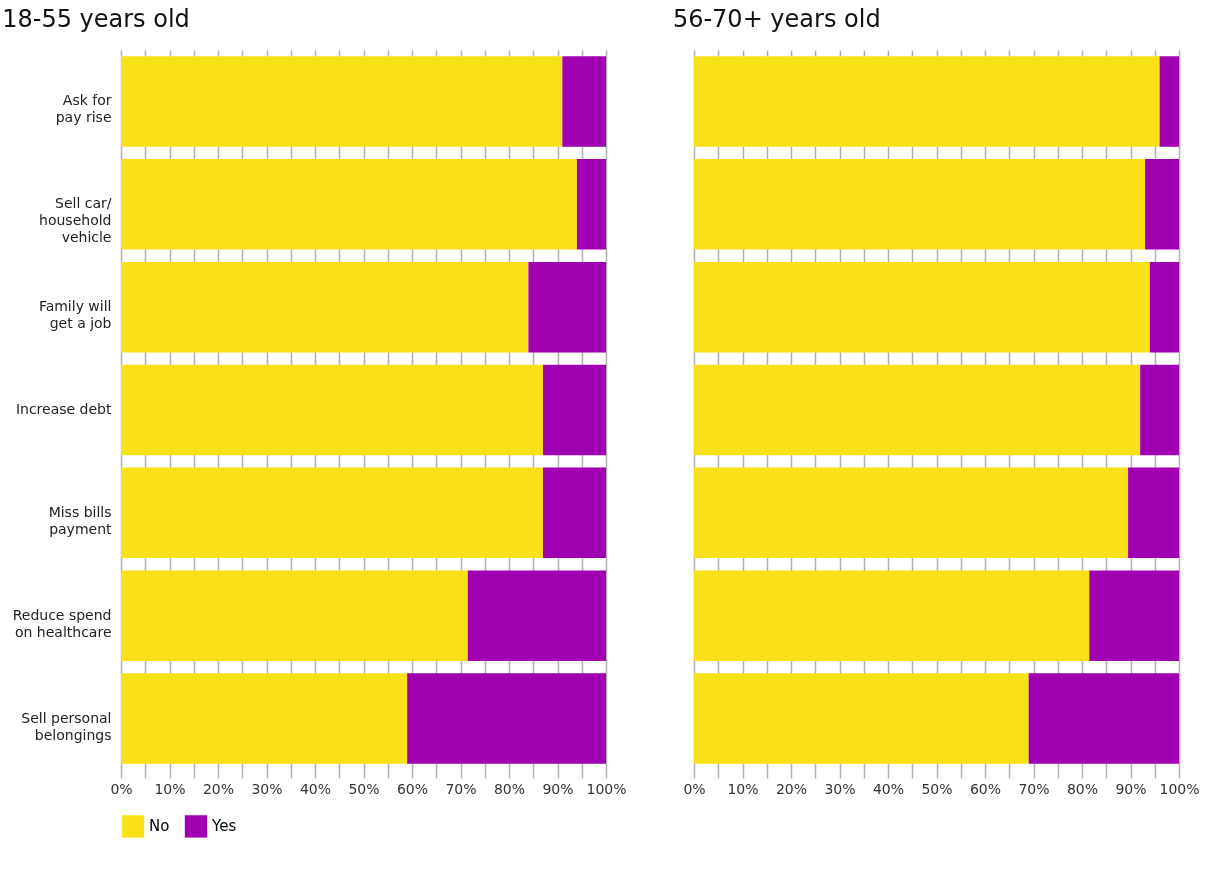 This screenshot has width=1223, height=892. Describe the element at coordinates (83, 109) in the screenshot. I see `y-tick-label: Ask for pay rise` at that location.